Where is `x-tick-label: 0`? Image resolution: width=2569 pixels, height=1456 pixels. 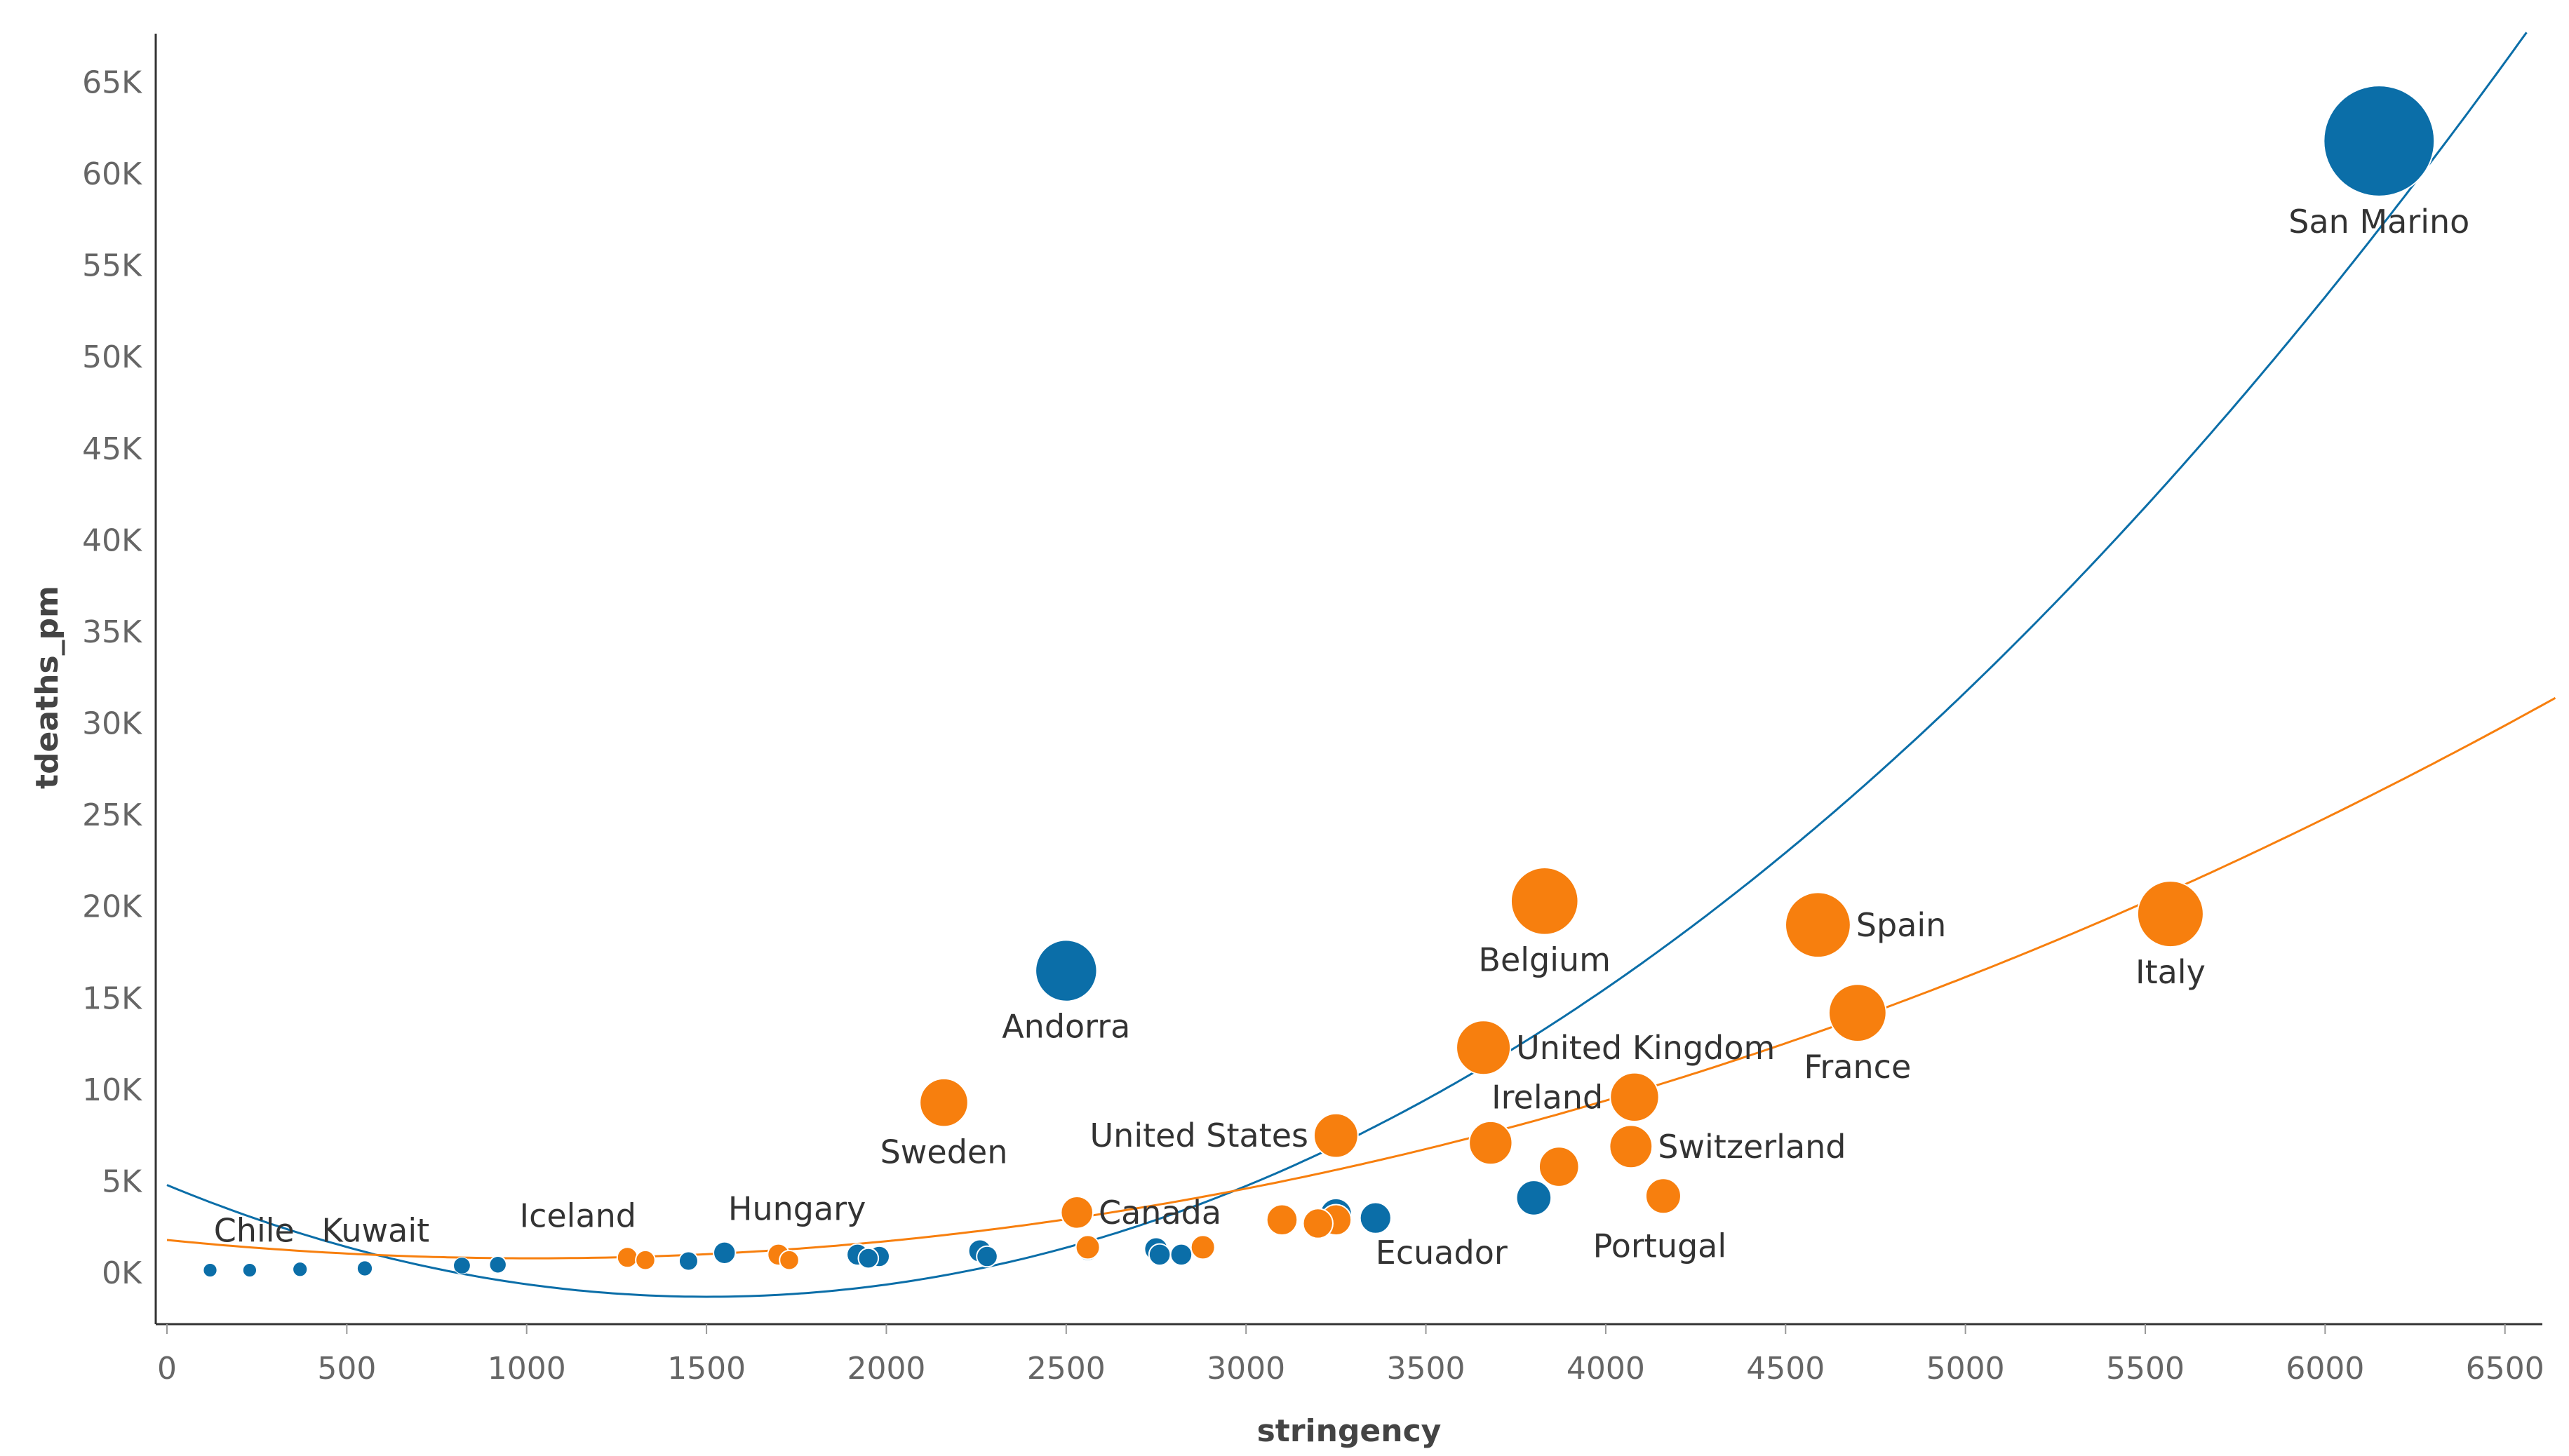
x-tick-label: 0 is located at coordinates (167, 1369).